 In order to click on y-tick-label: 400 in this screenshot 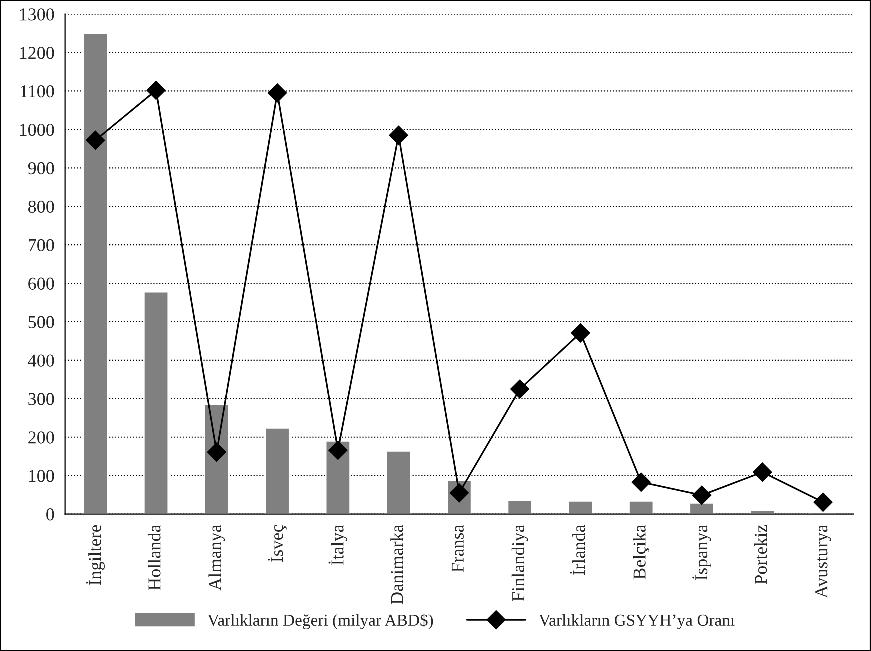, I will do `click(41, 360)`.